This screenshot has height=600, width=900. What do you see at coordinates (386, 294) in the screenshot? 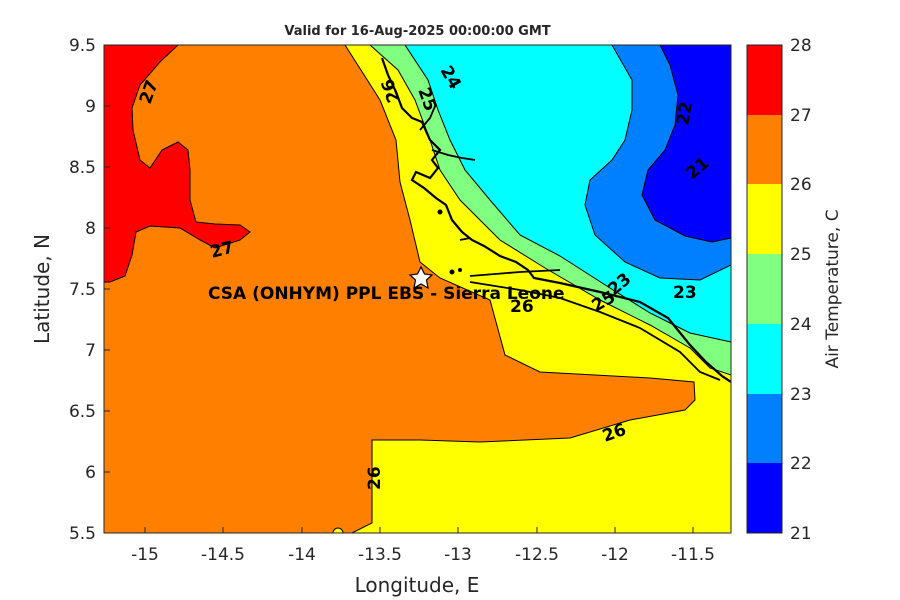
I see `site-label: CSA (ONHYM) PPL EBS - Sierra Leone` at bounding box center [386, 294].